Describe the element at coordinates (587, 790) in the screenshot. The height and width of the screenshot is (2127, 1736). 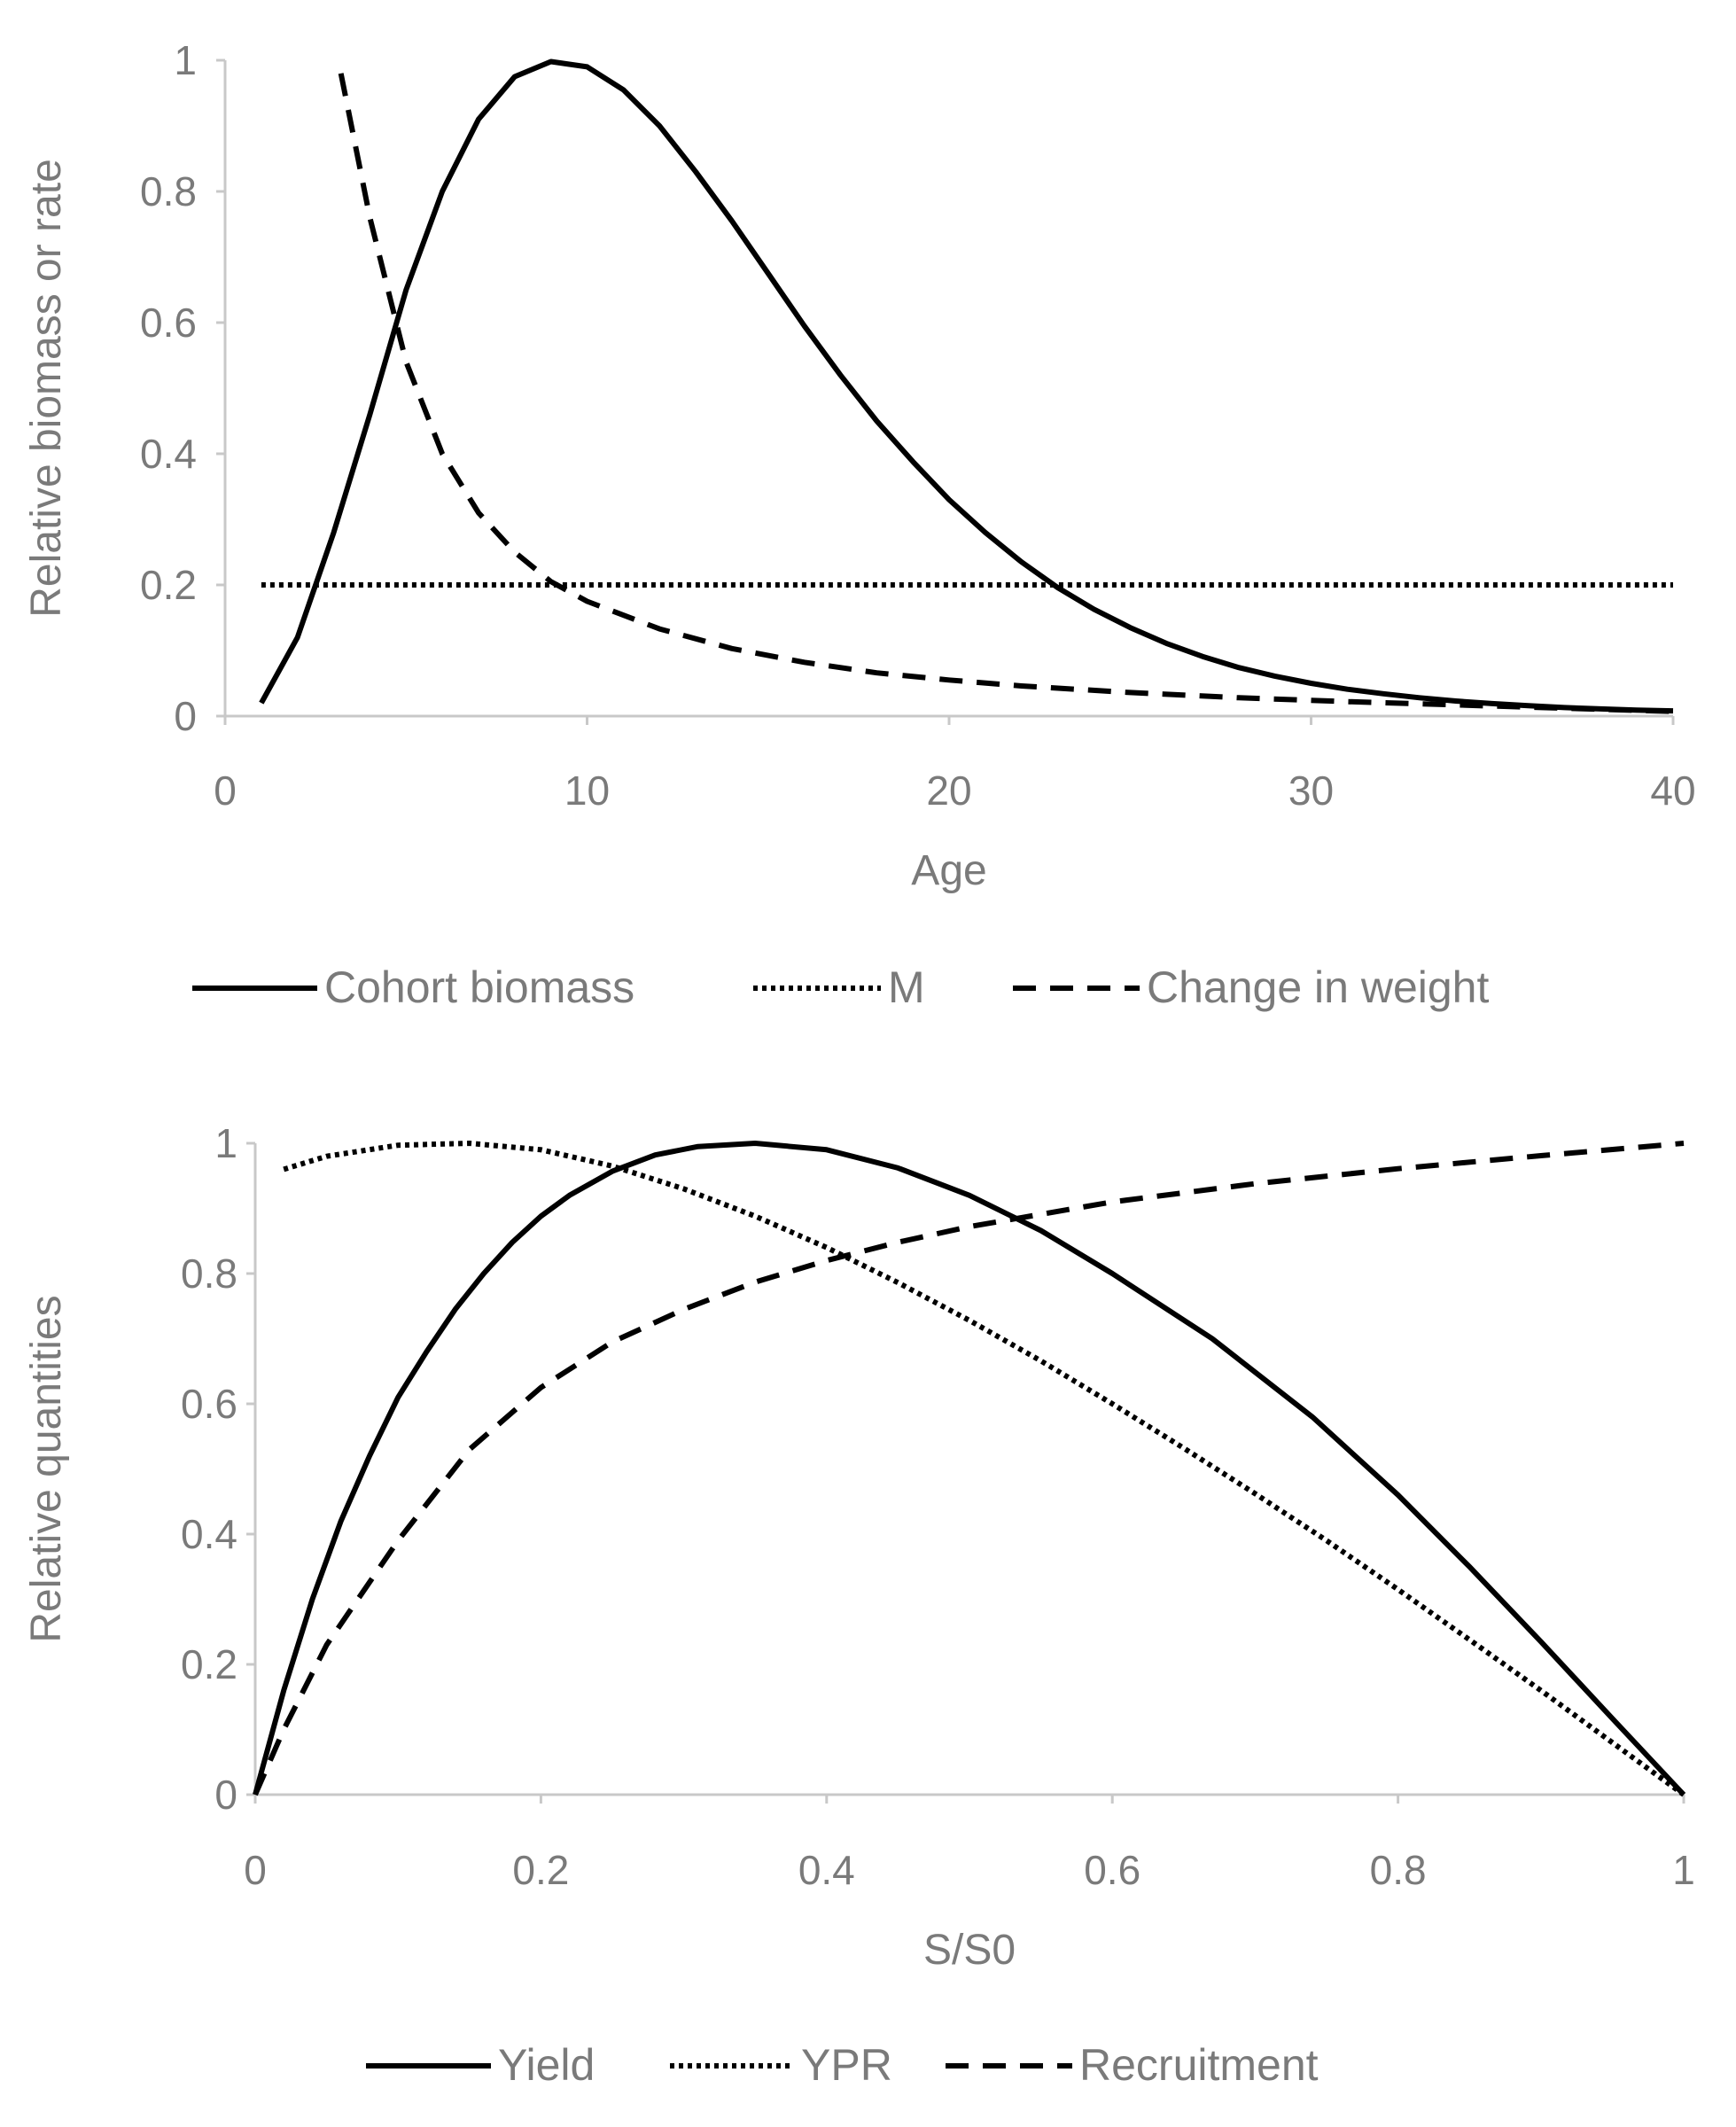
I see `x-tick-label: 10` at that location.